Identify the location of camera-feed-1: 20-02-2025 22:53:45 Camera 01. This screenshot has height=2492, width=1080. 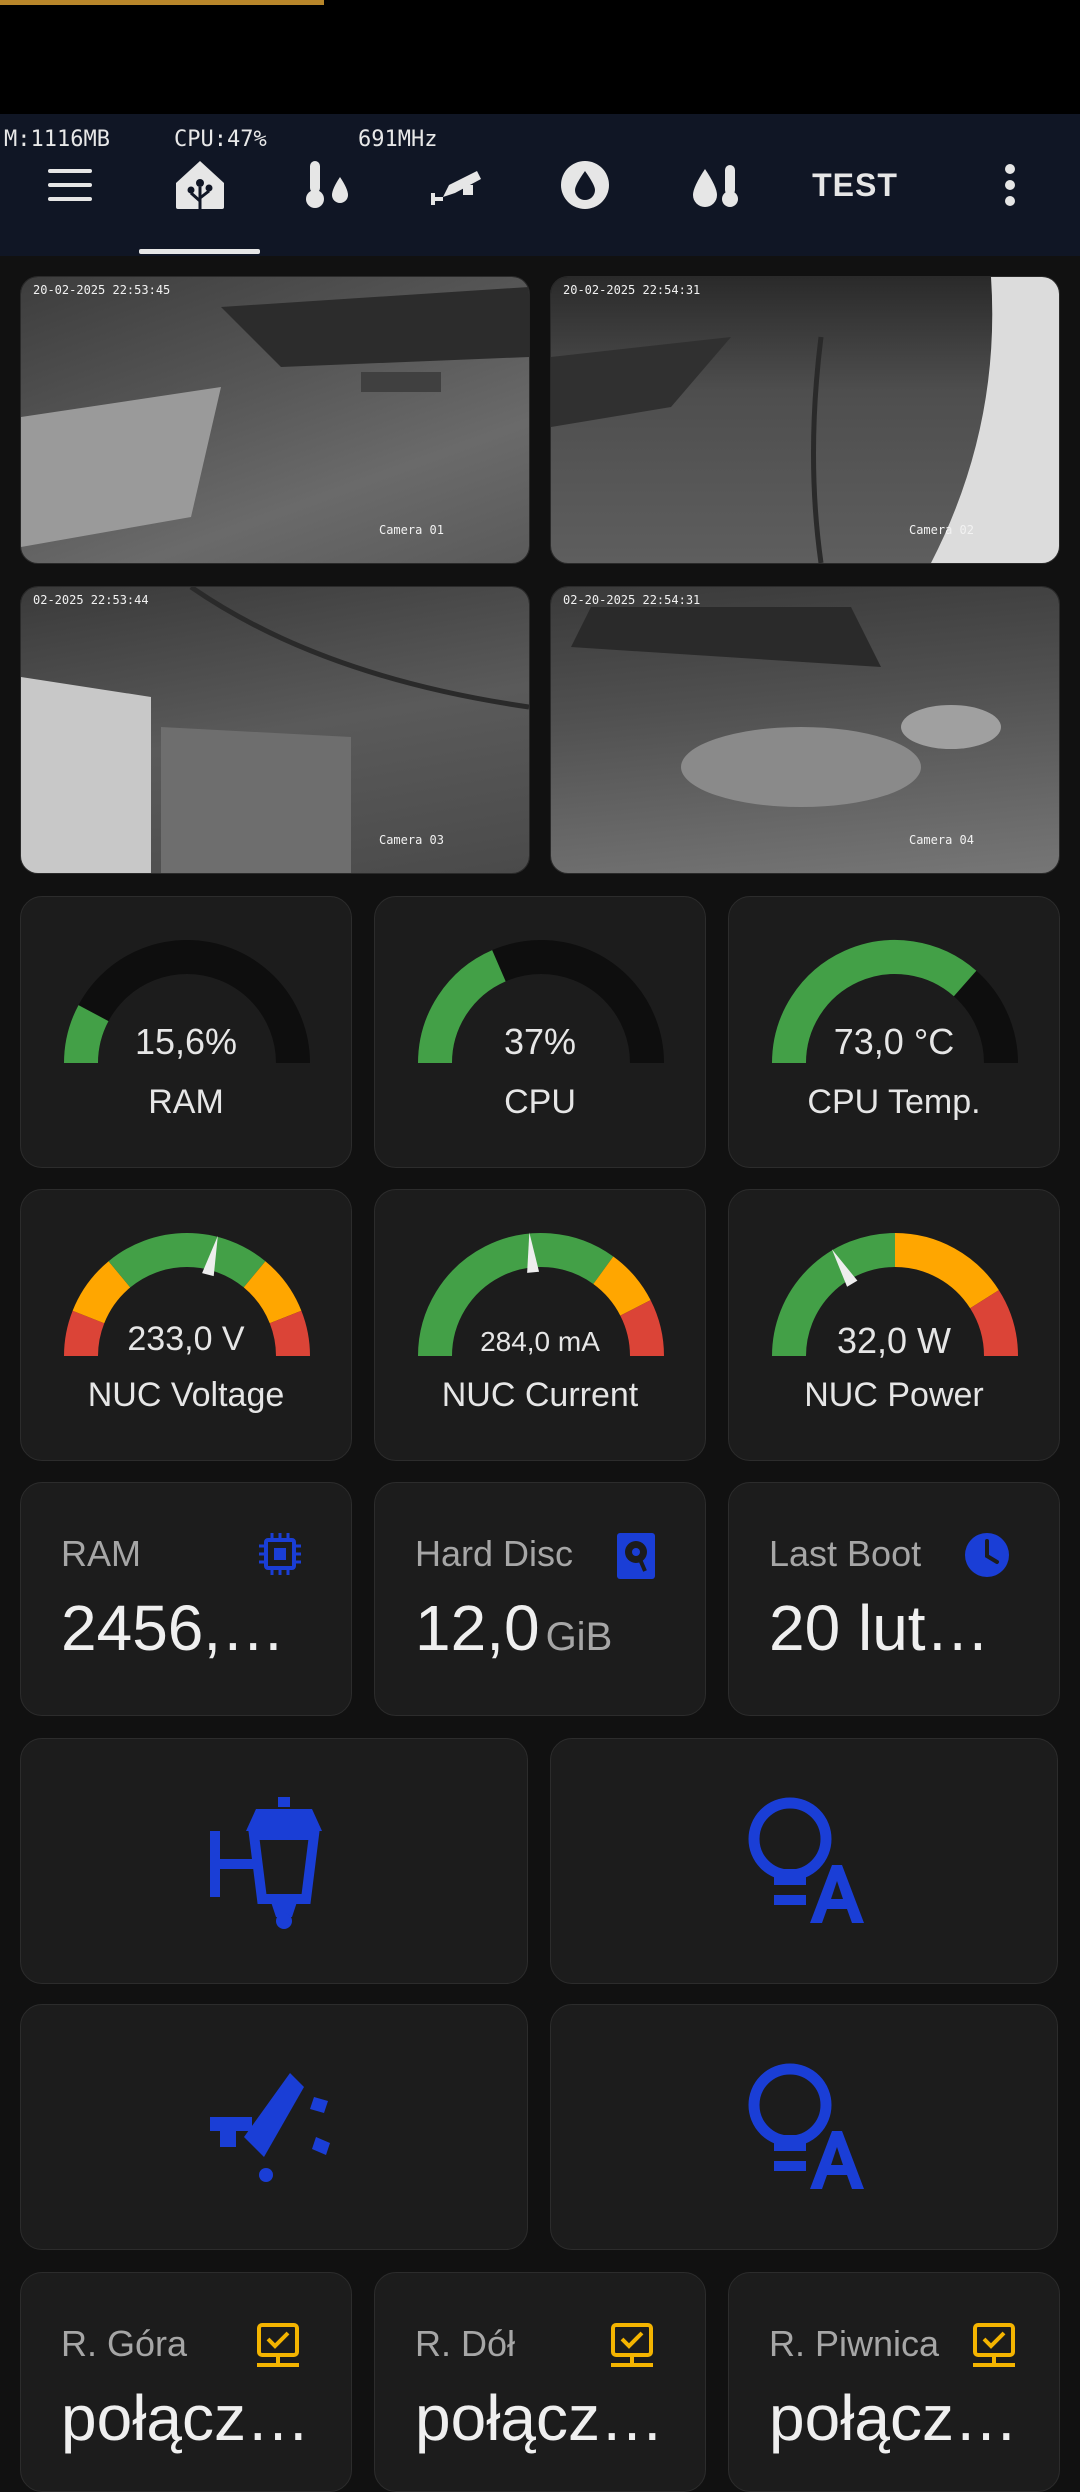
(275, 420).